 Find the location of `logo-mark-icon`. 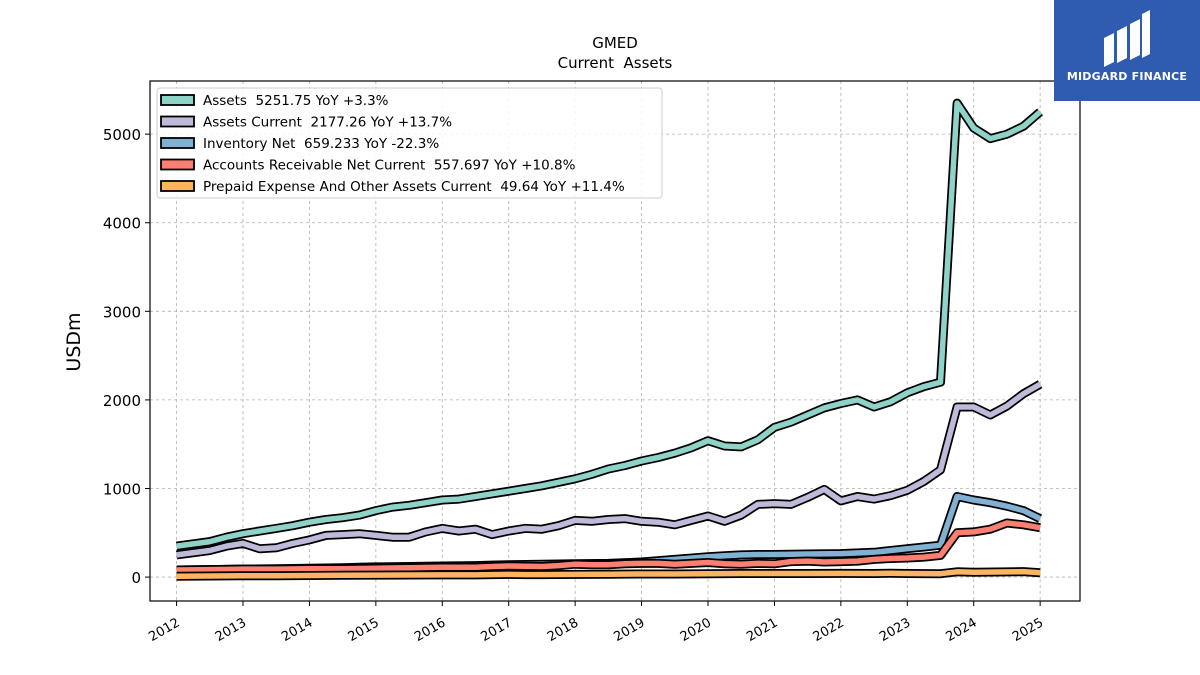

logo-mark-icon is located at coordinates (1127, 38).